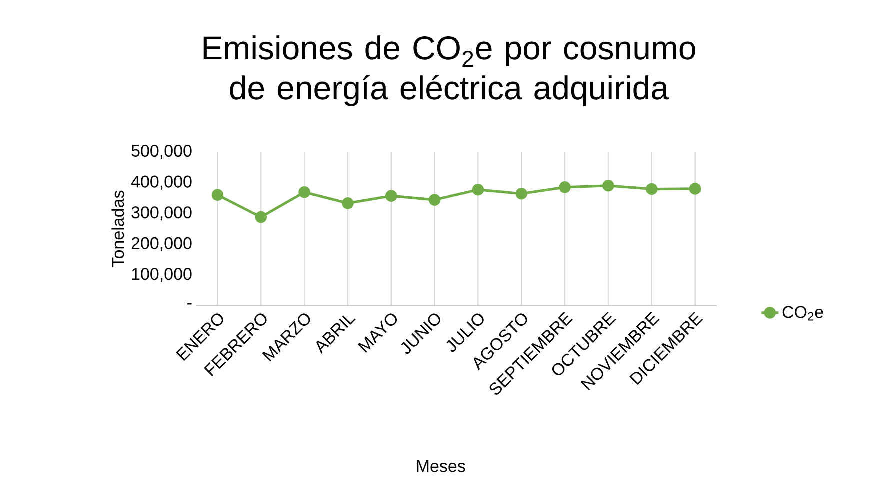 This screenshot has height=498, width=876. Describe the element at coordinates (161, 183) in the screenshot. I see `y-tick-label: 400,000` at that location.